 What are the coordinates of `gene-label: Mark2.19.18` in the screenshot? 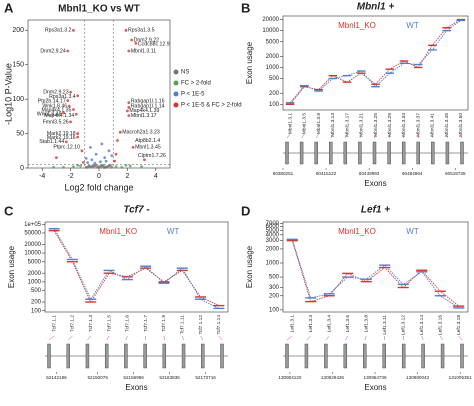 It's located at (61, 134).